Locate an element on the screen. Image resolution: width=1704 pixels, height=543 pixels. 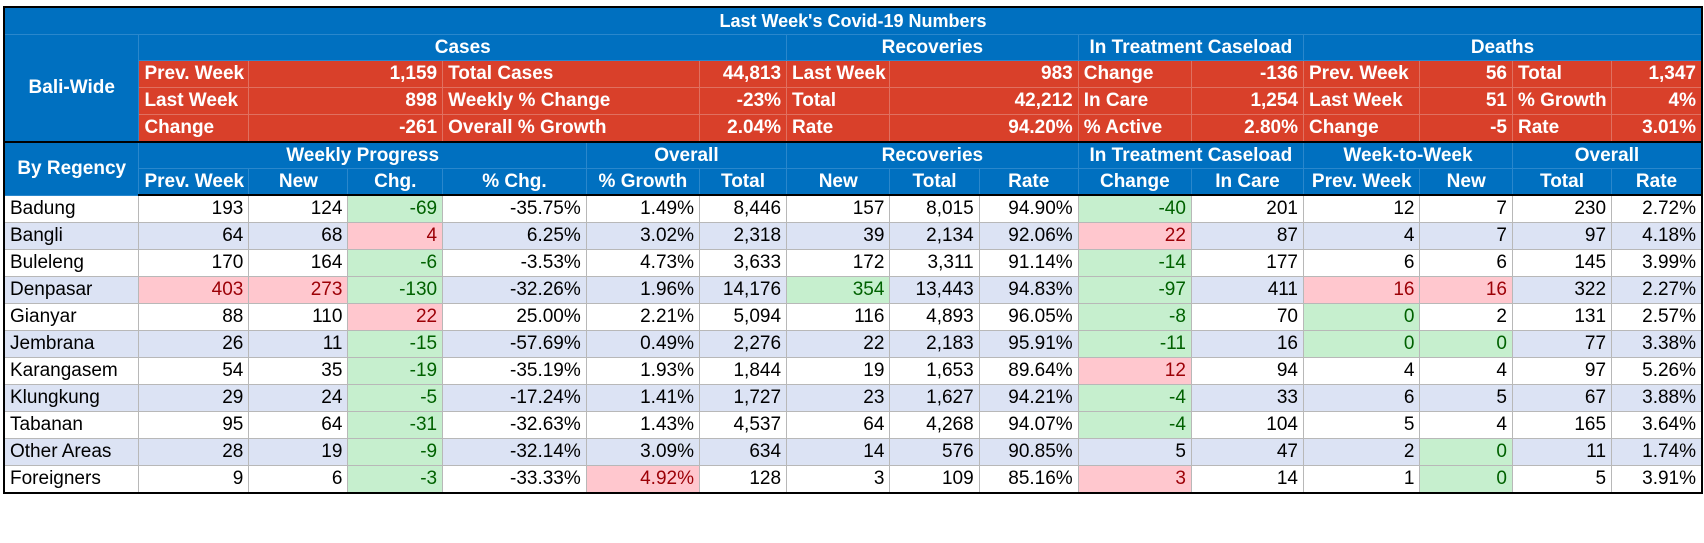
table-cell: 170 is located at coordinates (194, 263).